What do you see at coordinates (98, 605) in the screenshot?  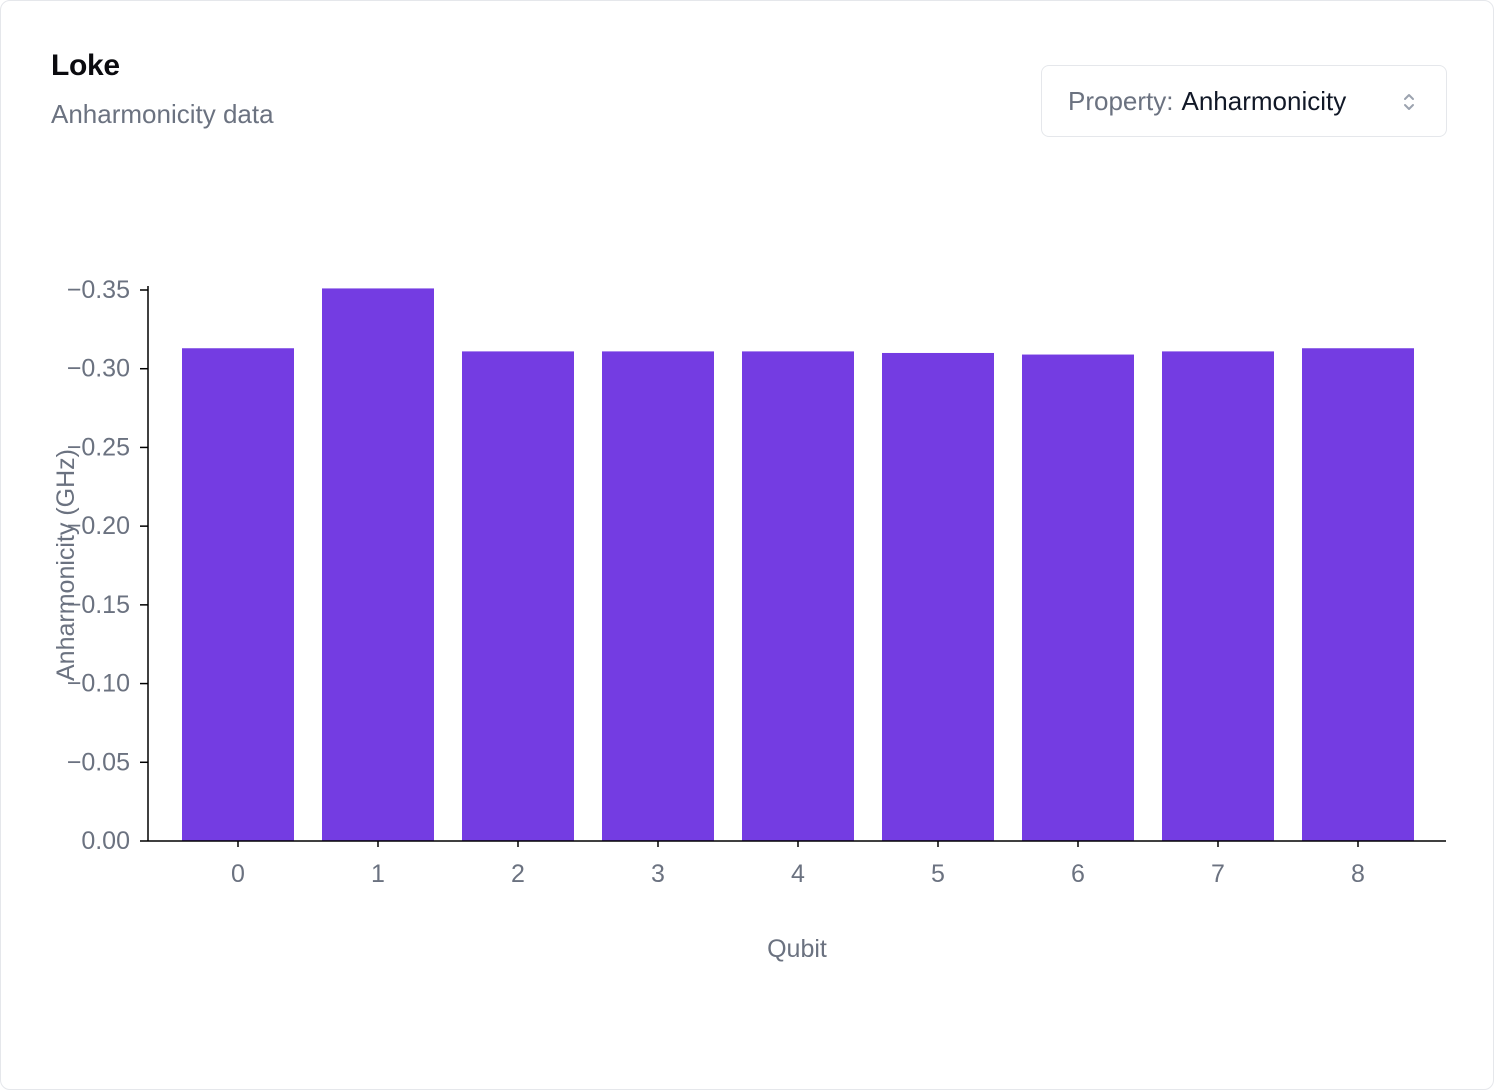 I see `y-tick-label: −0.15` at bounding box center [98, 605].